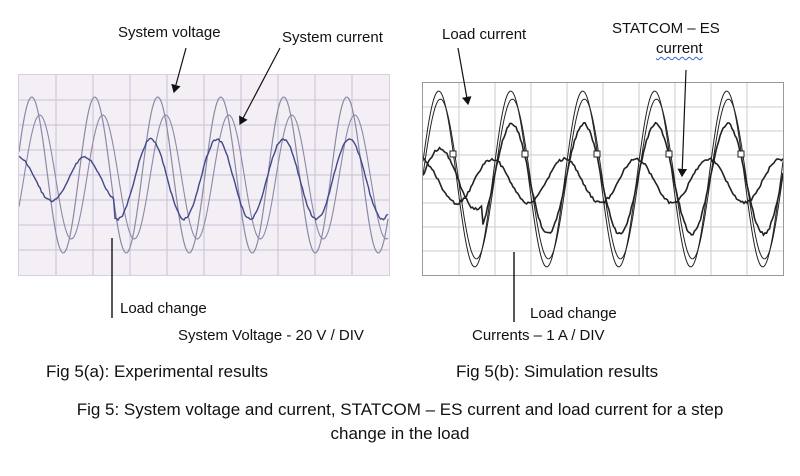 The height and width of the screenshot is (476, 800). Describe the element at coordinates (332, 37) in the screenshot. I see `label-system-current: System current` at that location.